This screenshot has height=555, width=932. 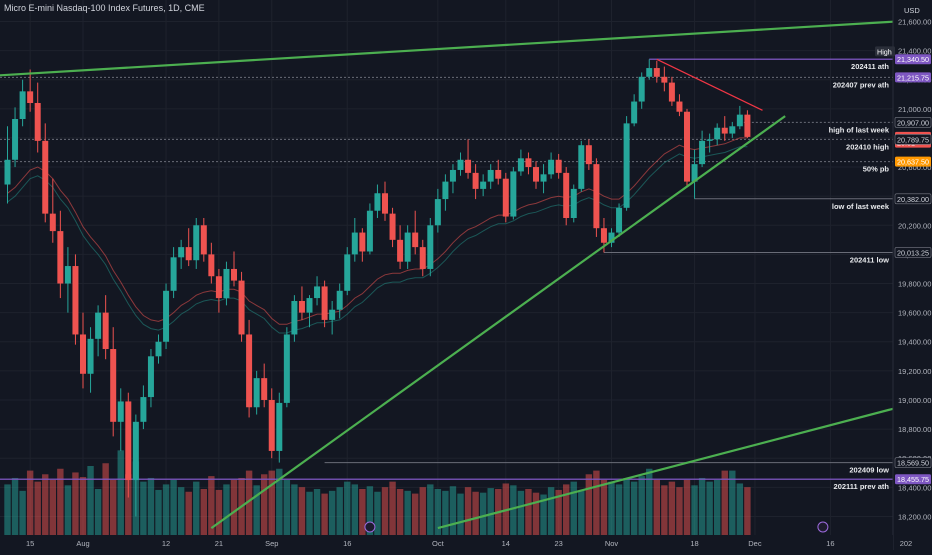 I want to click on resistance-line, so click(x=709, y=84).